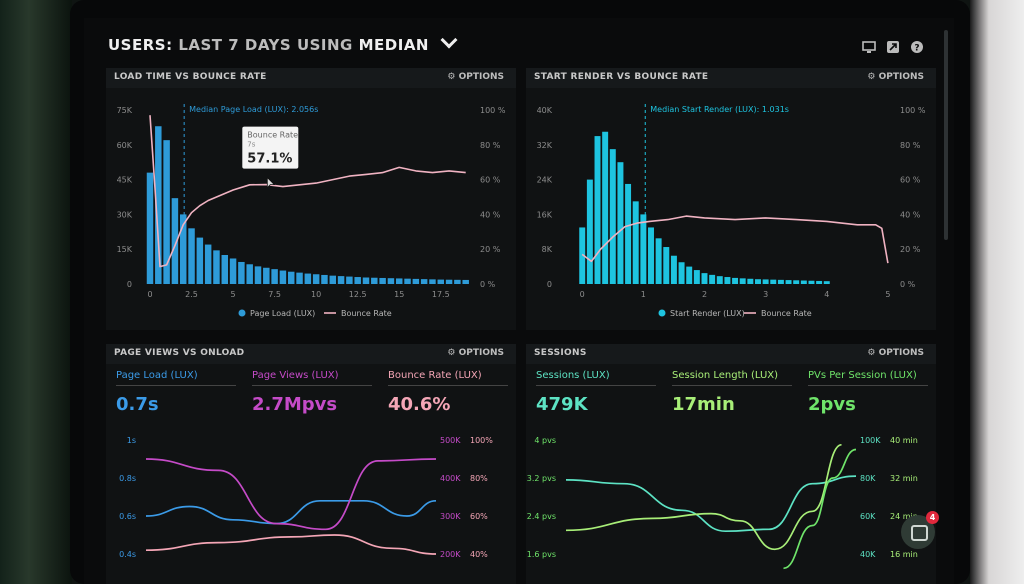  What do you see at coordinates (541, 516) in the screenshot?
I see `y-tick-label: 2.4 pvs` at bounding box center [541, 516].